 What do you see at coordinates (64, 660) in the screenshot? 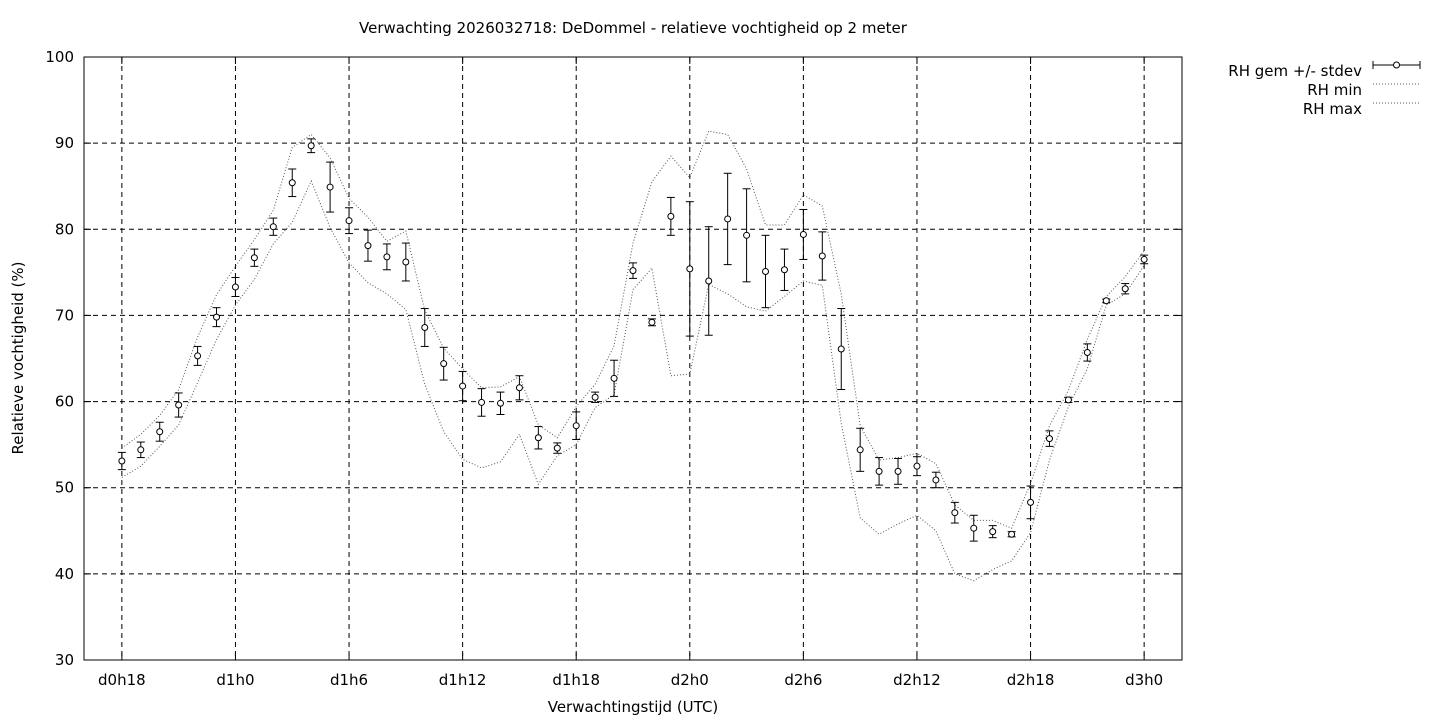
I see `y-tick-label: 30` at bounding box center [64, 660].